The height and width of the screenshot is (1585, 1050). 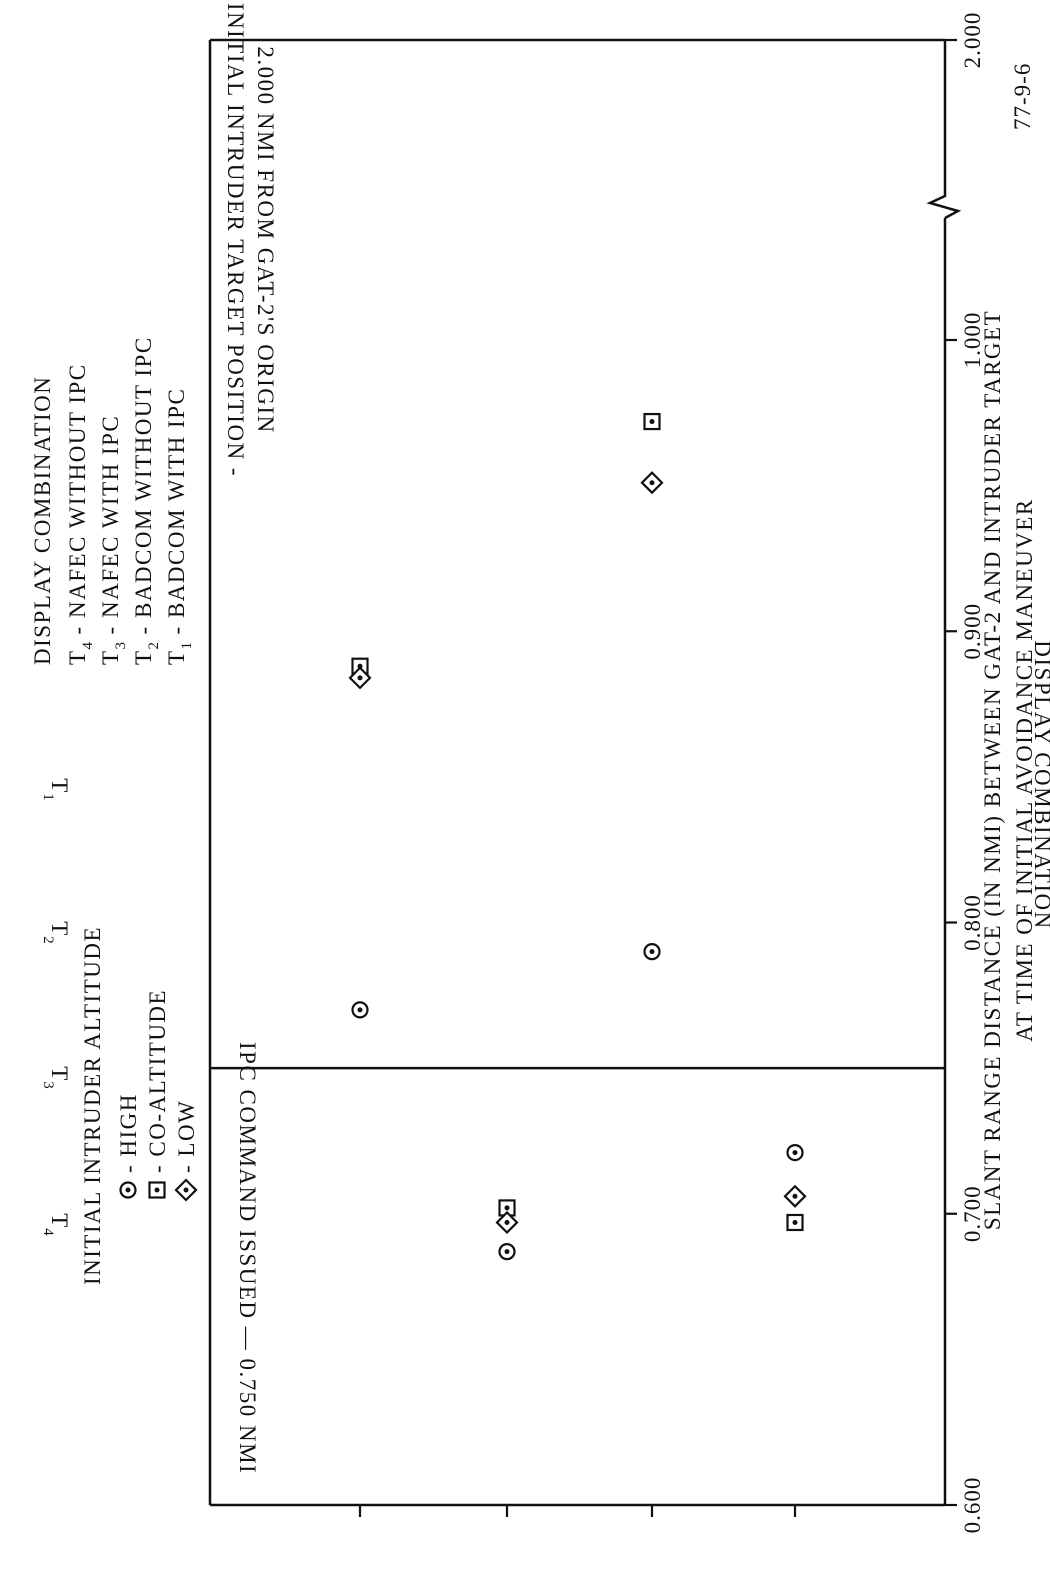 I want to click on point-high-t4, so click(x=360, y=1010).